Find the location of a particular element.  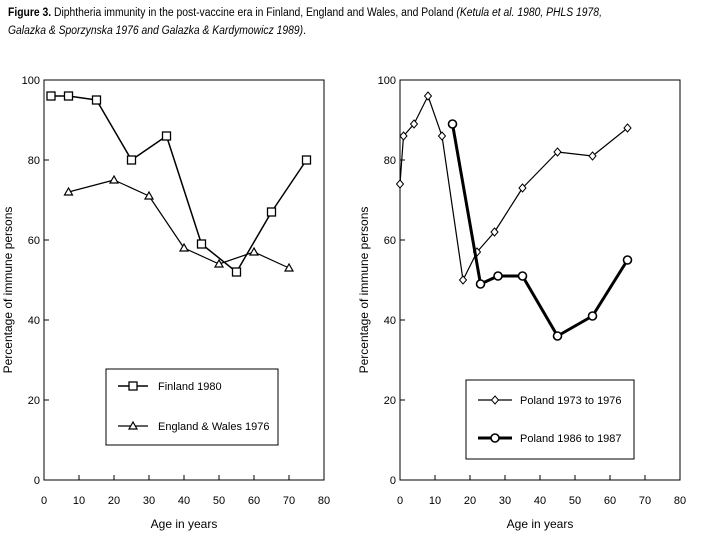

legend: Poland 1973 to 1976 Poland 1986 to 1987 is located at coordinates (550, 419).